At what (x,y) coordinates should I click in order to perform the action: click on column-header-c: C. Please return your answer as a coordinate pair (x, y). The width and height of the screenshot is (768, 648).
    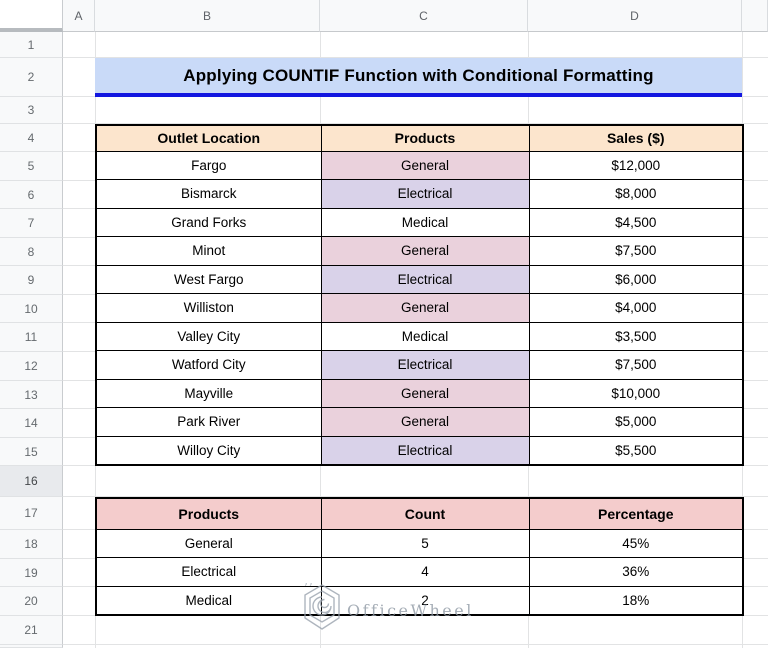
    Looking at the image, I should click on (424, 16).